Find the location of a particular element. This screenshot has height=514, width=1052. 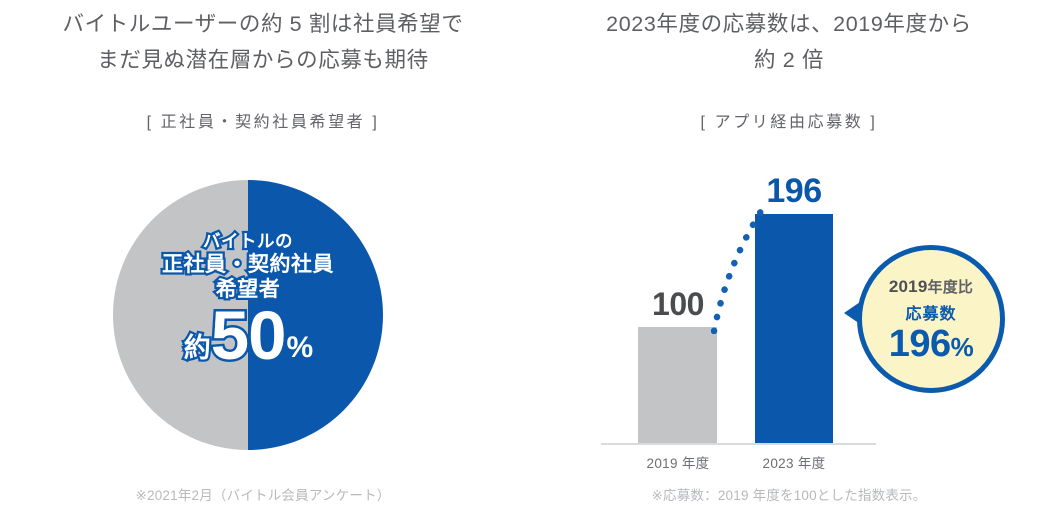

left-headline-line-2: まだ見ぬ潜在層からの応募も期待 is located at coordinates (263, 60).